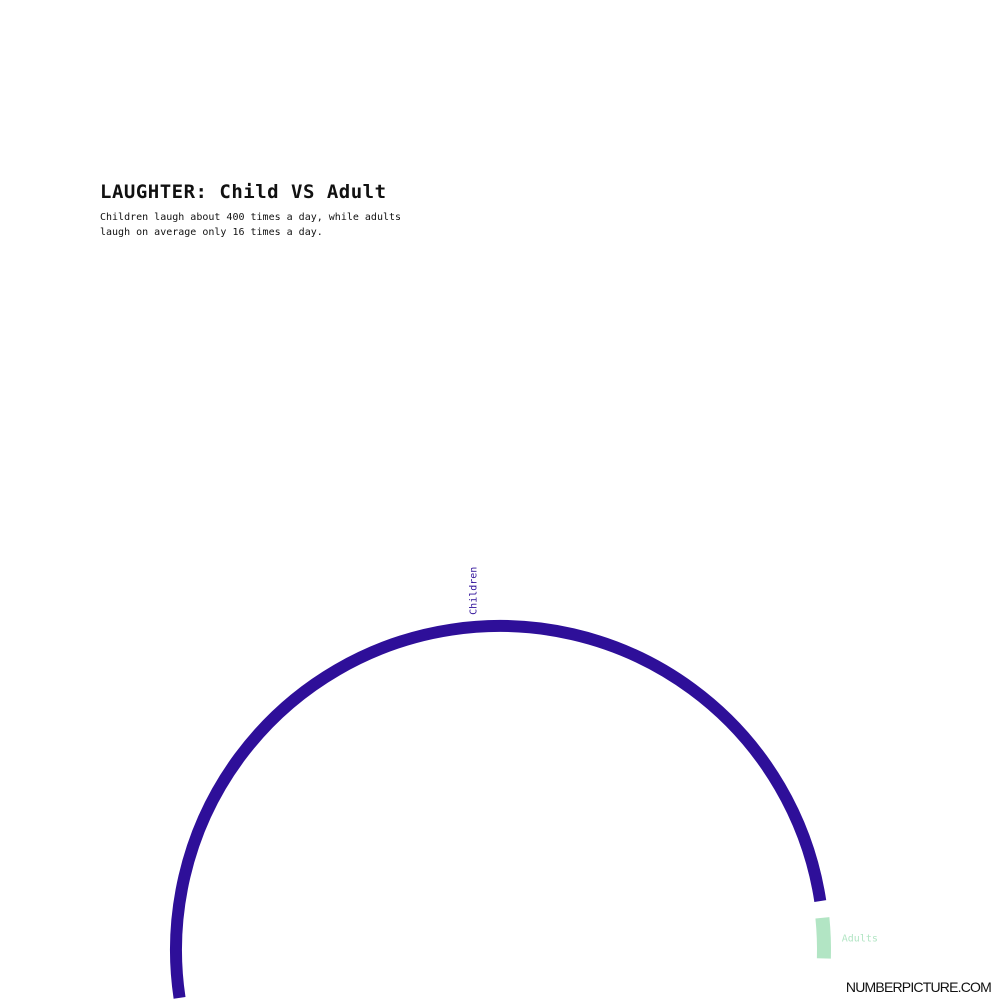 This screenshot has height=1000, width=1000. Describe the element at coordinates (918, 987) in the screenshot. I see `site-credit: NUMBERPICTURE.COM` at that location.